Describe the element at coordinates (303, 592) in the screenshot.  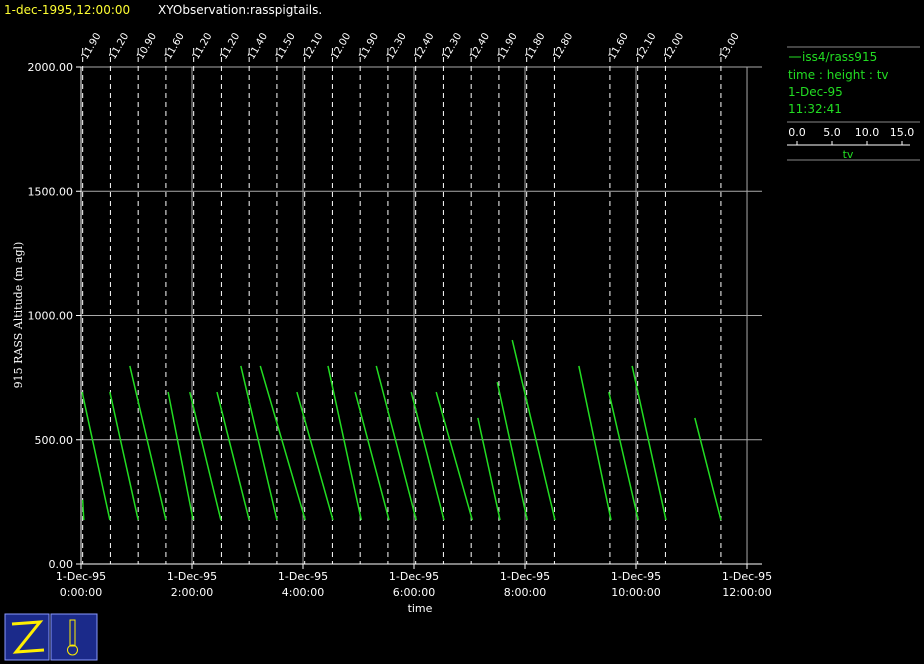
I see `x-tick-sublabel: 4:00:00` at that location.